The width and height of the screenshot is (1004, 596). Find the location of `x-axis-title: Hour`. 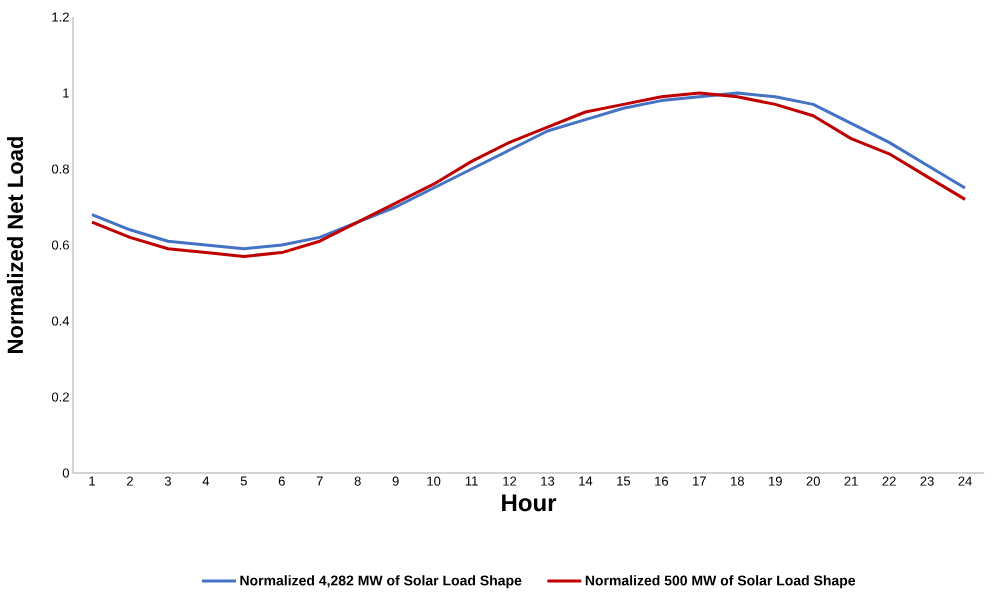

x-axis-title: Hour is located at coordinates (529, 503).